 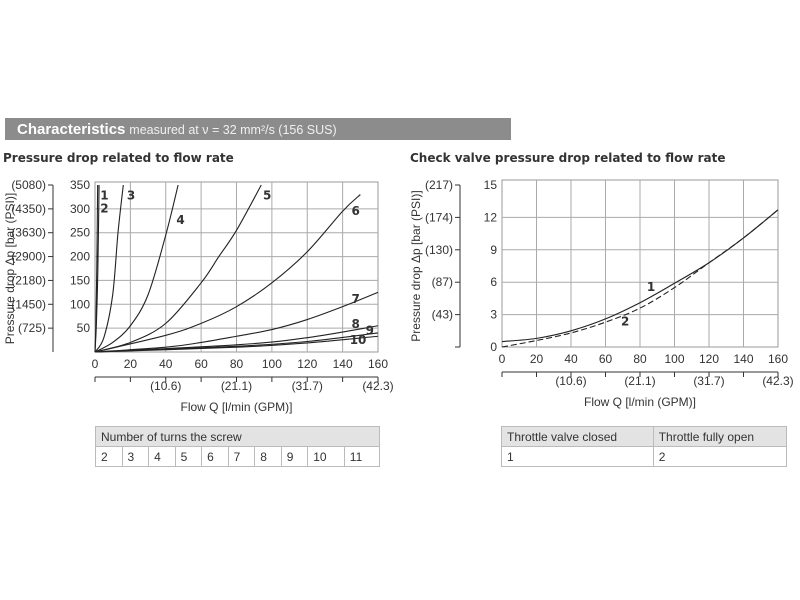 What do you see at coordinates (442, 282) in the screenshot?
I see `secondary-y-tick-label: (87)` at bounding box center [442, 282].